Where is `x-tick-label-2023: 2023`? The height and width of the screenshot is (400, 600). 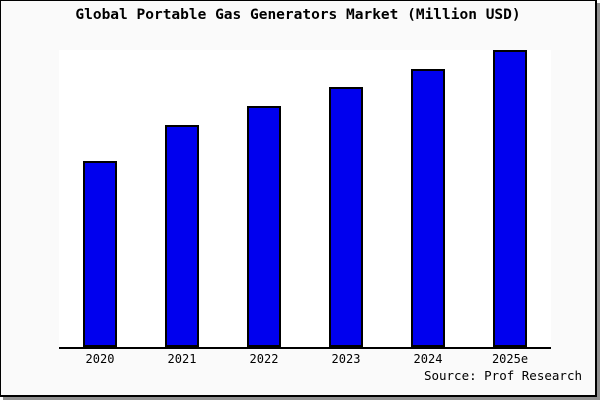 x-tick-label-2023: 2023 is located at coordinates (346, 359).